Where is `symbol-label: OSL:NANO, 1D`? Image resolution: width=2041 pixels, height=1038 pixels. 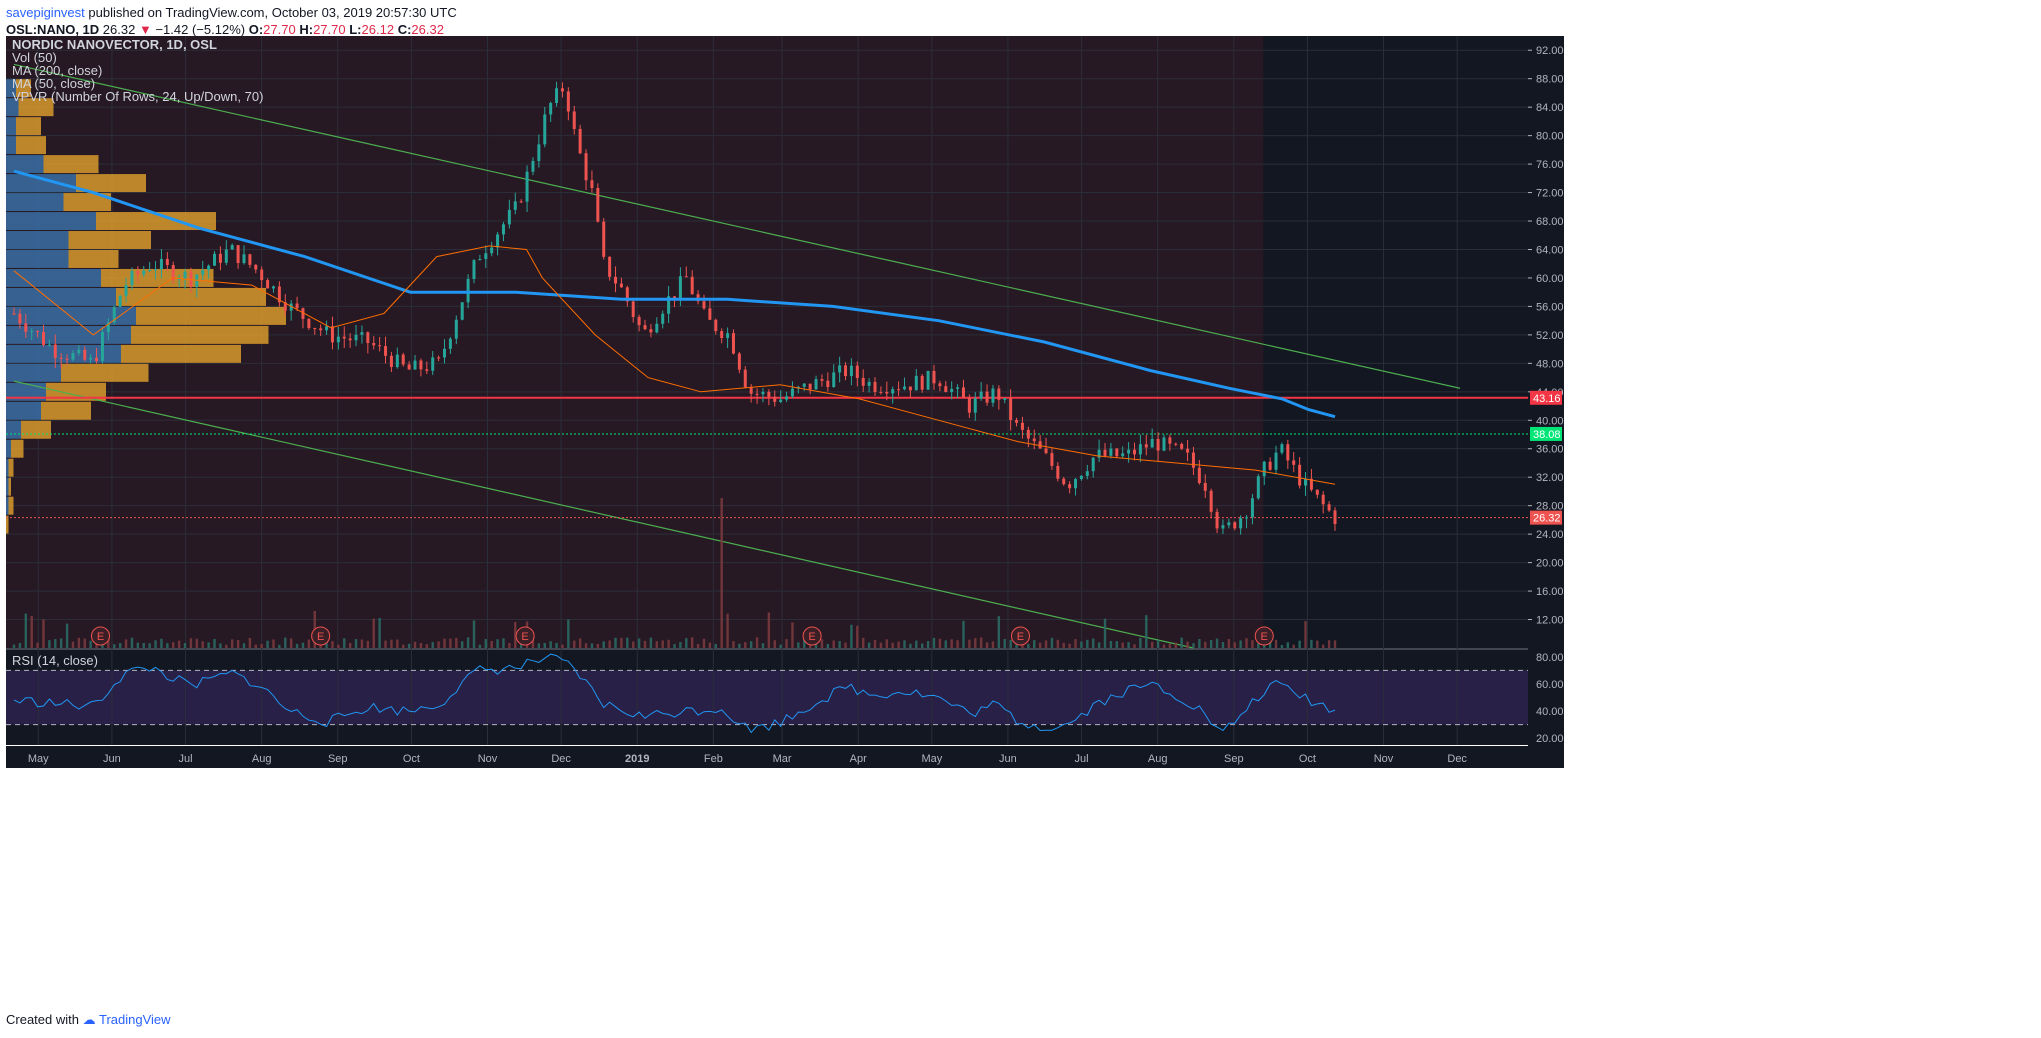 symbol-label: OSL:NANO, 1D is located at coordinates (53, 29).